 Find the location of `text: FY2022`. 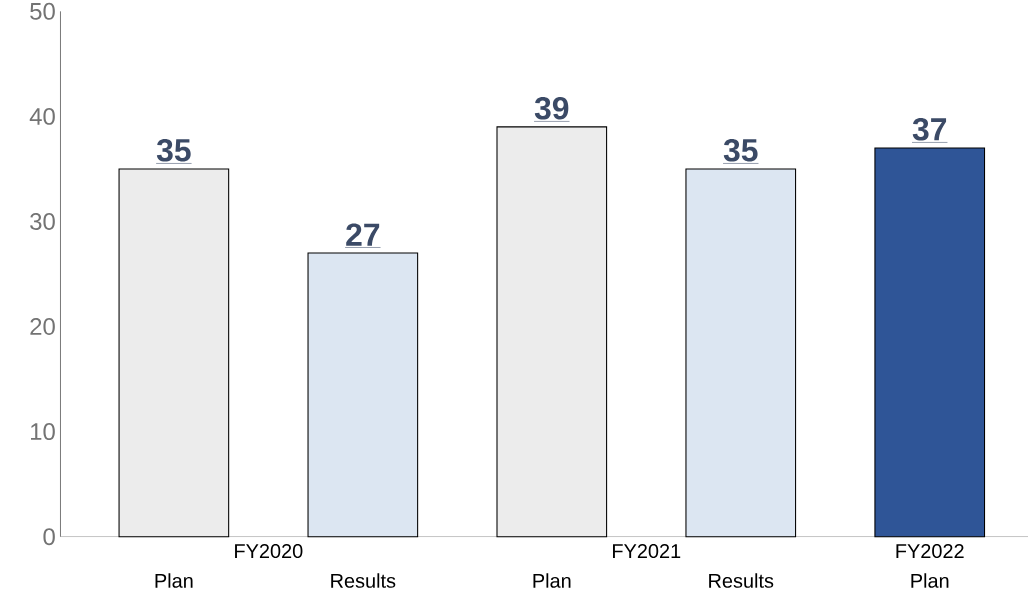

text: FY2022 is located at coordinates (930, 550).